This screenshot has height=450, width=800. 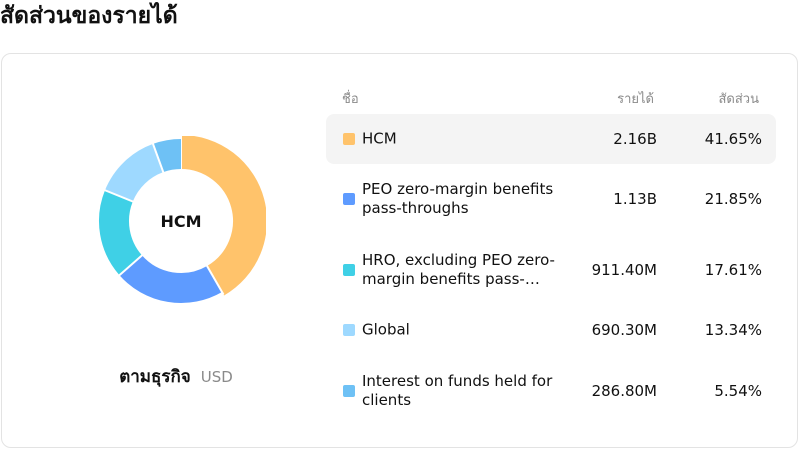 I want to click on row-share: 21.85%, so click(x=733, y=199).